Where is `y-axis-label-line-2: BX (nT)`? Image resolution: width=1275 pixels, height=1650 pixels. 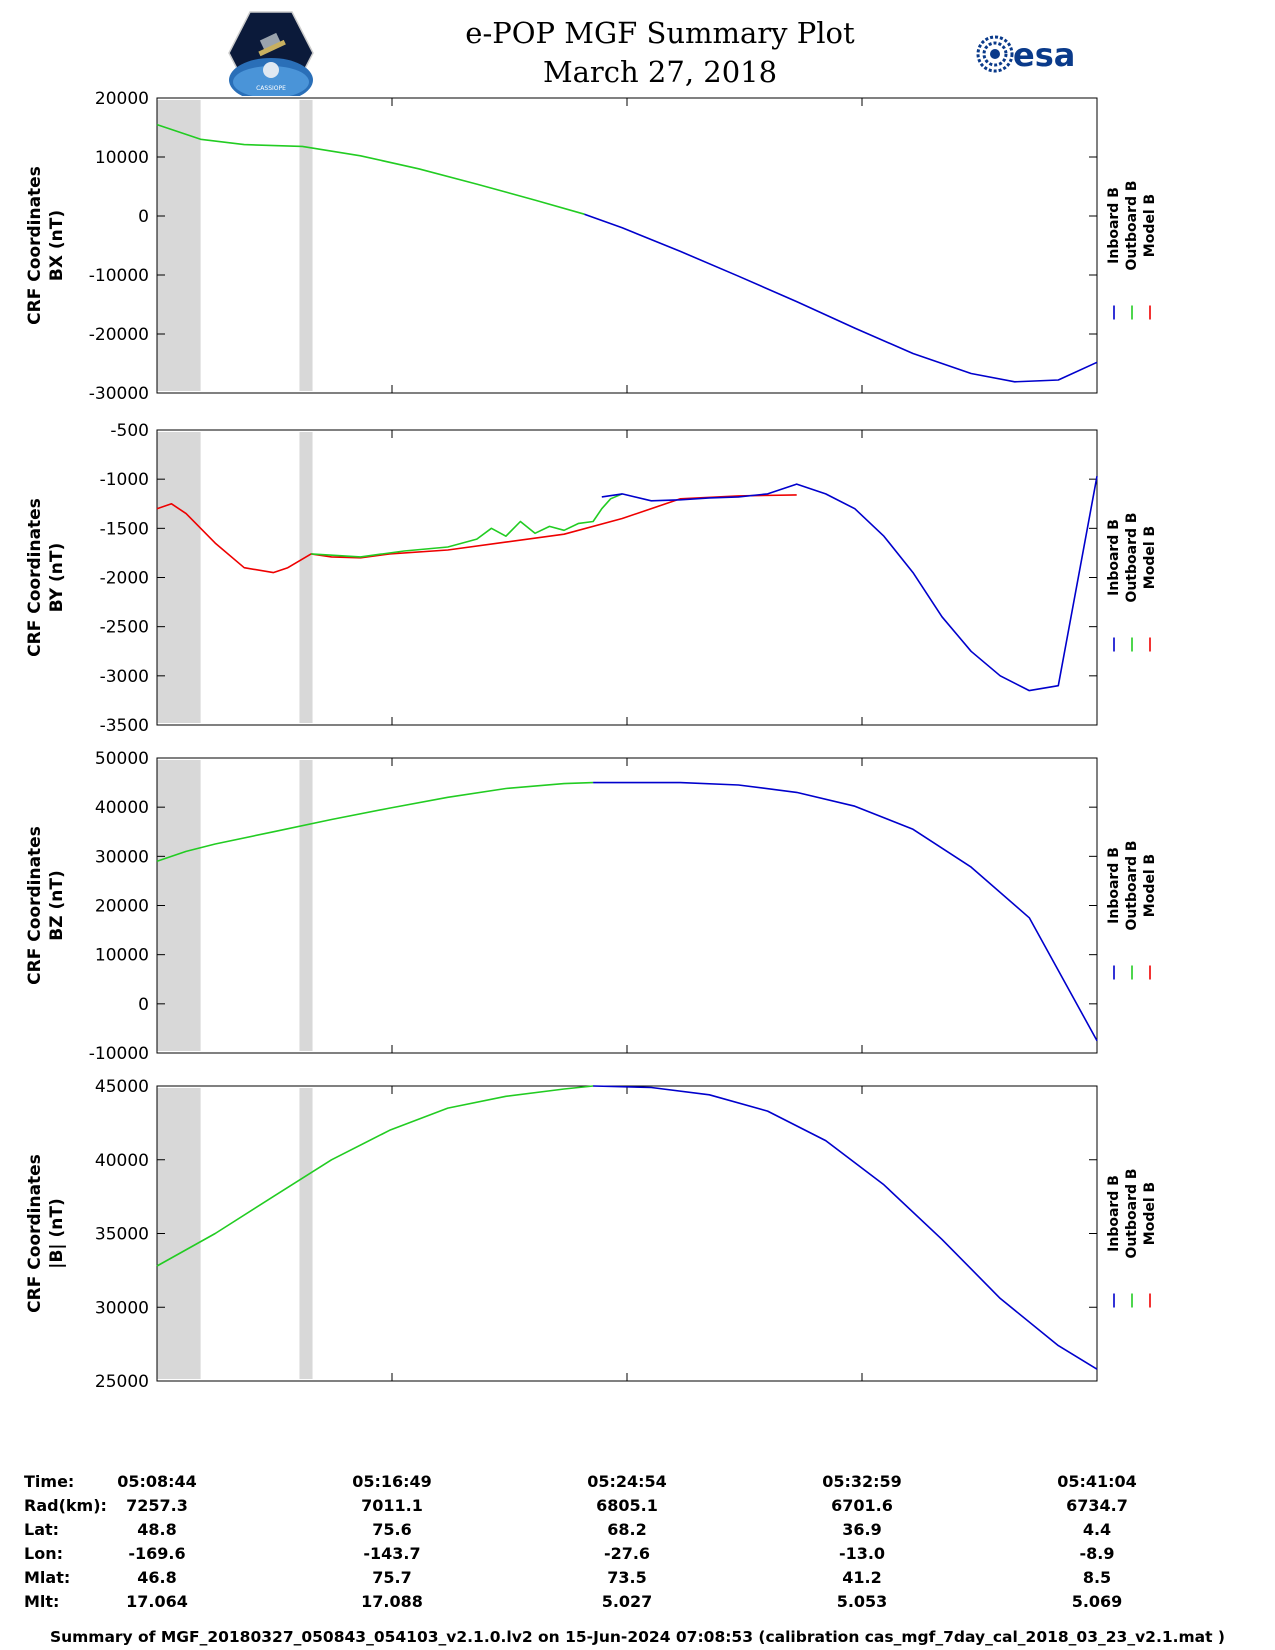
y-axis-label-line-2: BX (nT) is located at coordinates (57, 245).